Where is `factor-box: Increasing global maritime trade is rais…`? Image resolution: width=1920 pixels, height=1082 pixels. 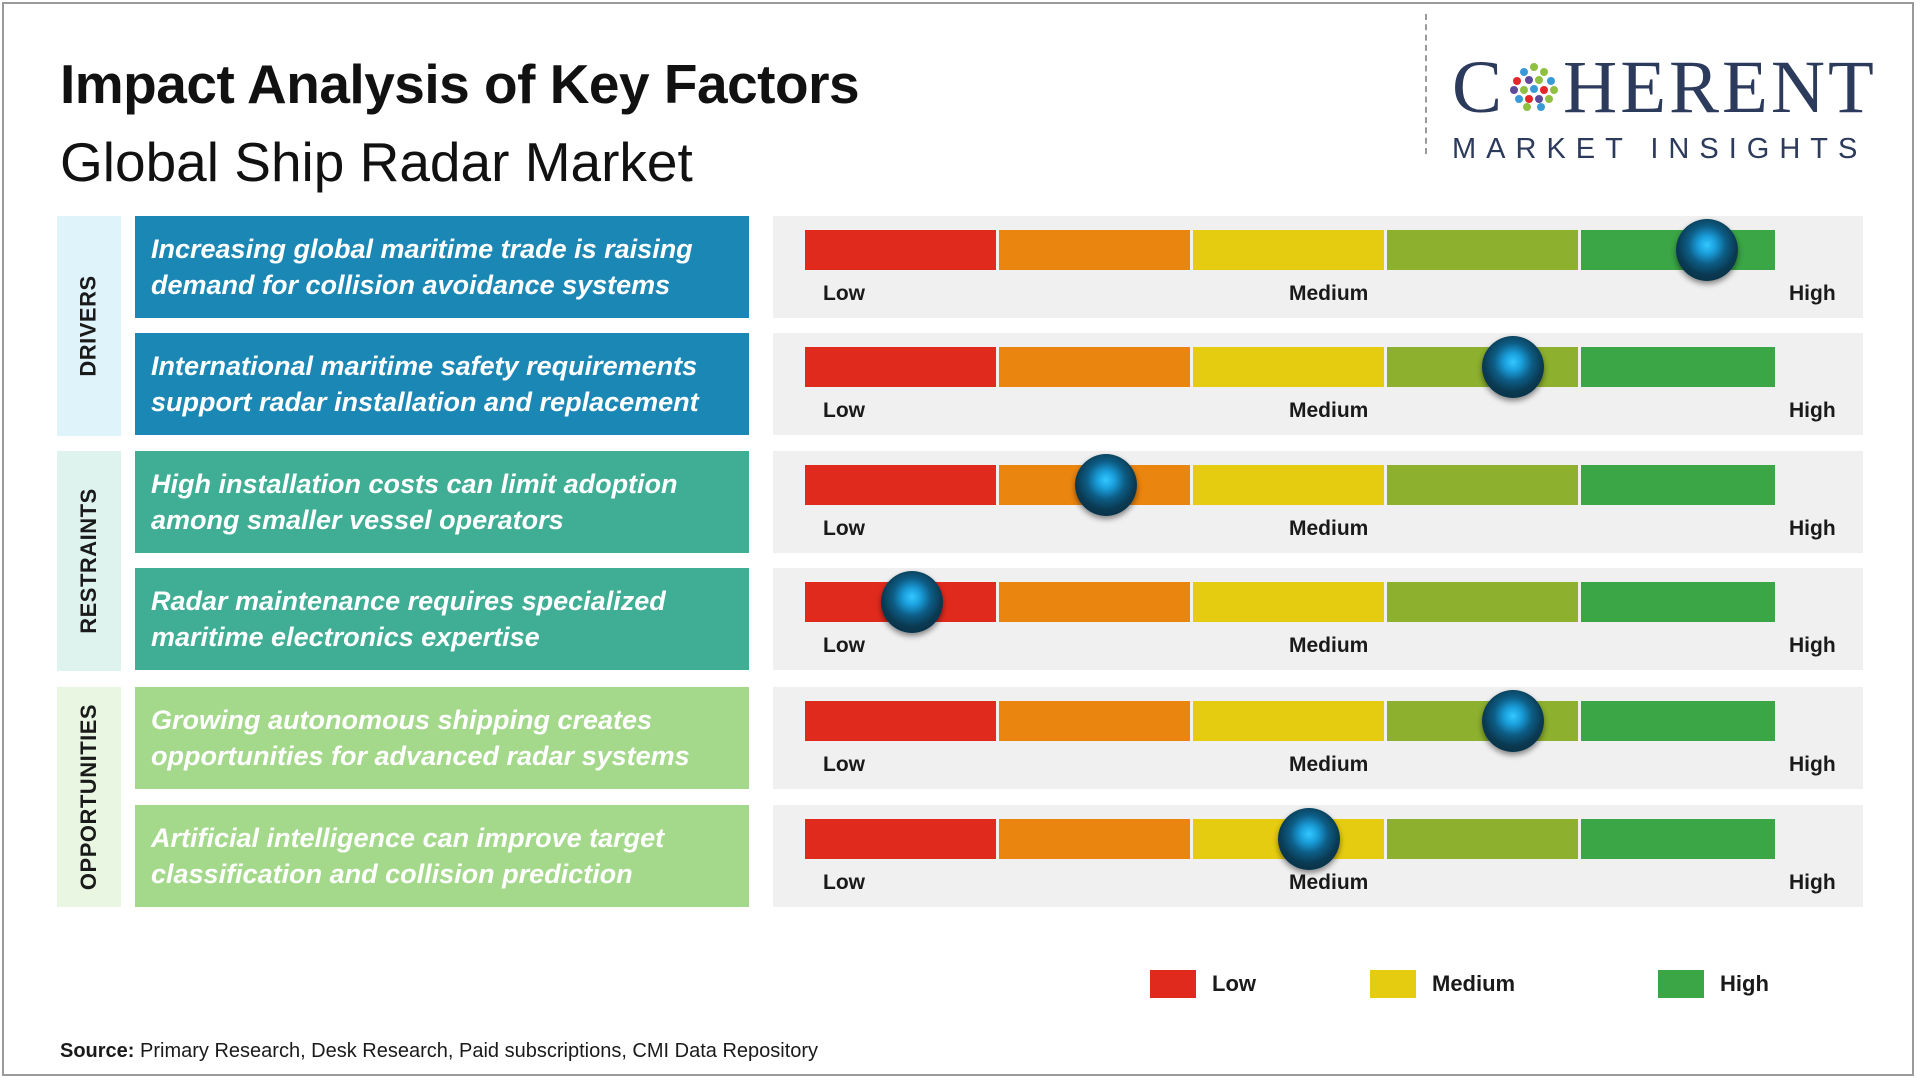
factor-box: Increasing global maritime trade is rais… is located at coordinates (442, 267).